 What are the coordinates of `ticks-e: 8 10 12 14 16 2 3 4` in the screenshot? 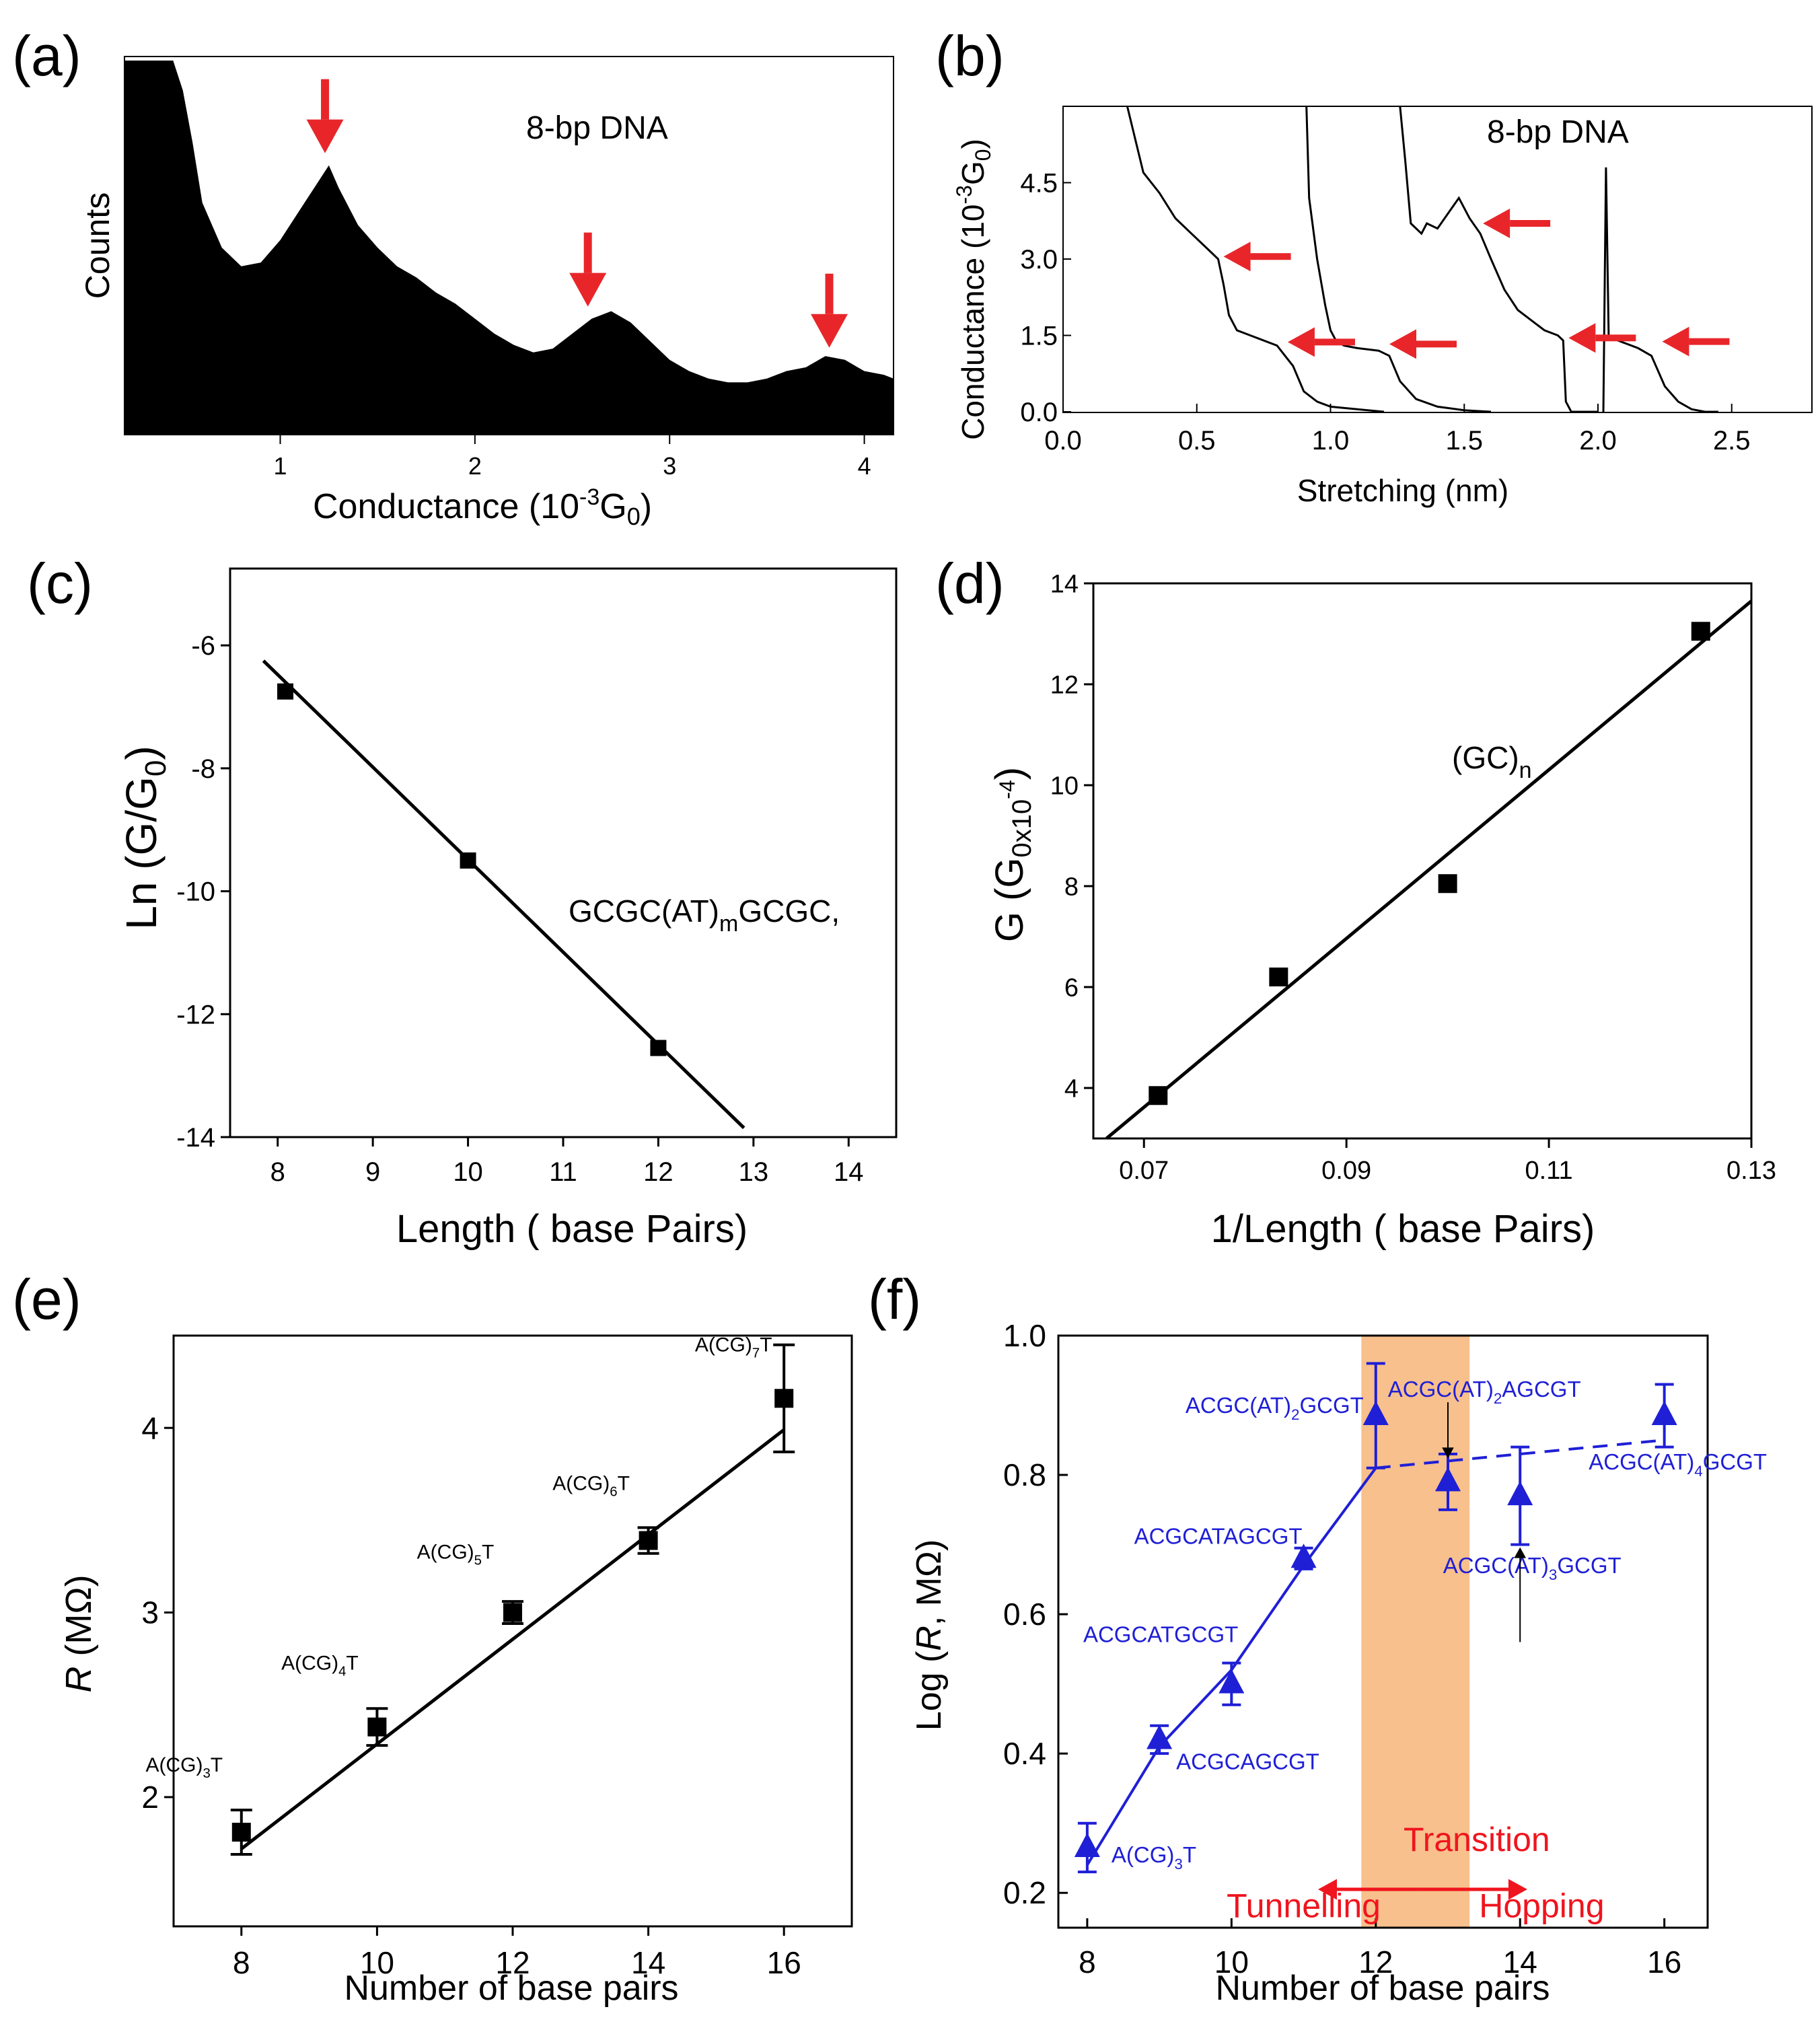 It's located at (471, 1695).